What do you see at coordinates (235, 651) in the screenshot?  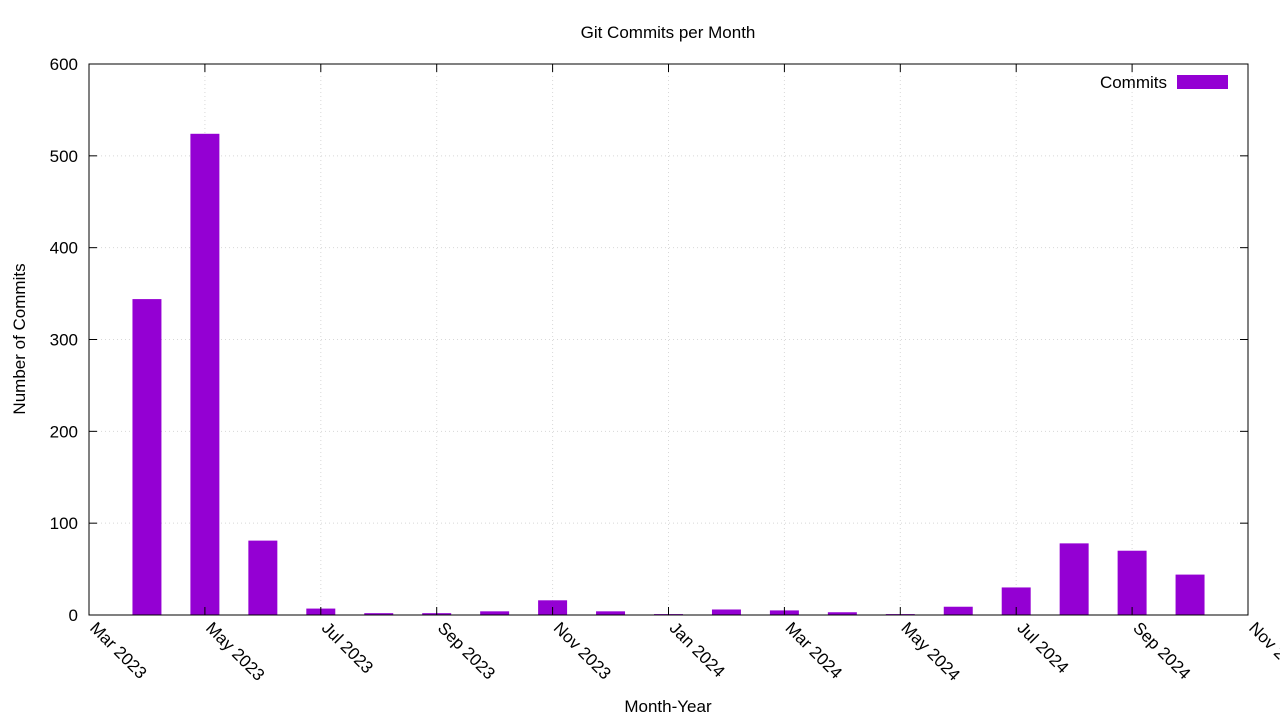 I see `x-tick-label: May 2023` at bounding box center [235, 651].